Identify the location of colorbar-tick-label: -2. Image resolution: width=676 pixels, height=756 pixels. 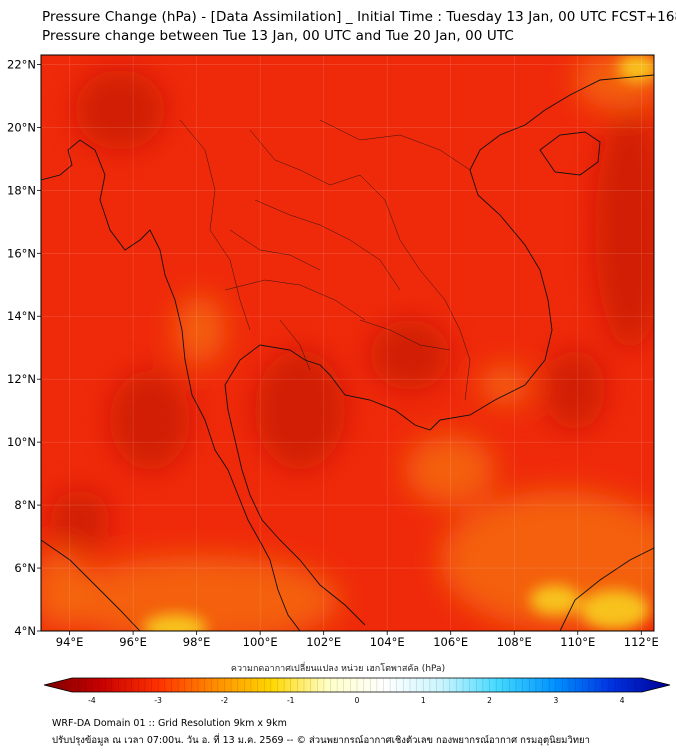
(225, 700).